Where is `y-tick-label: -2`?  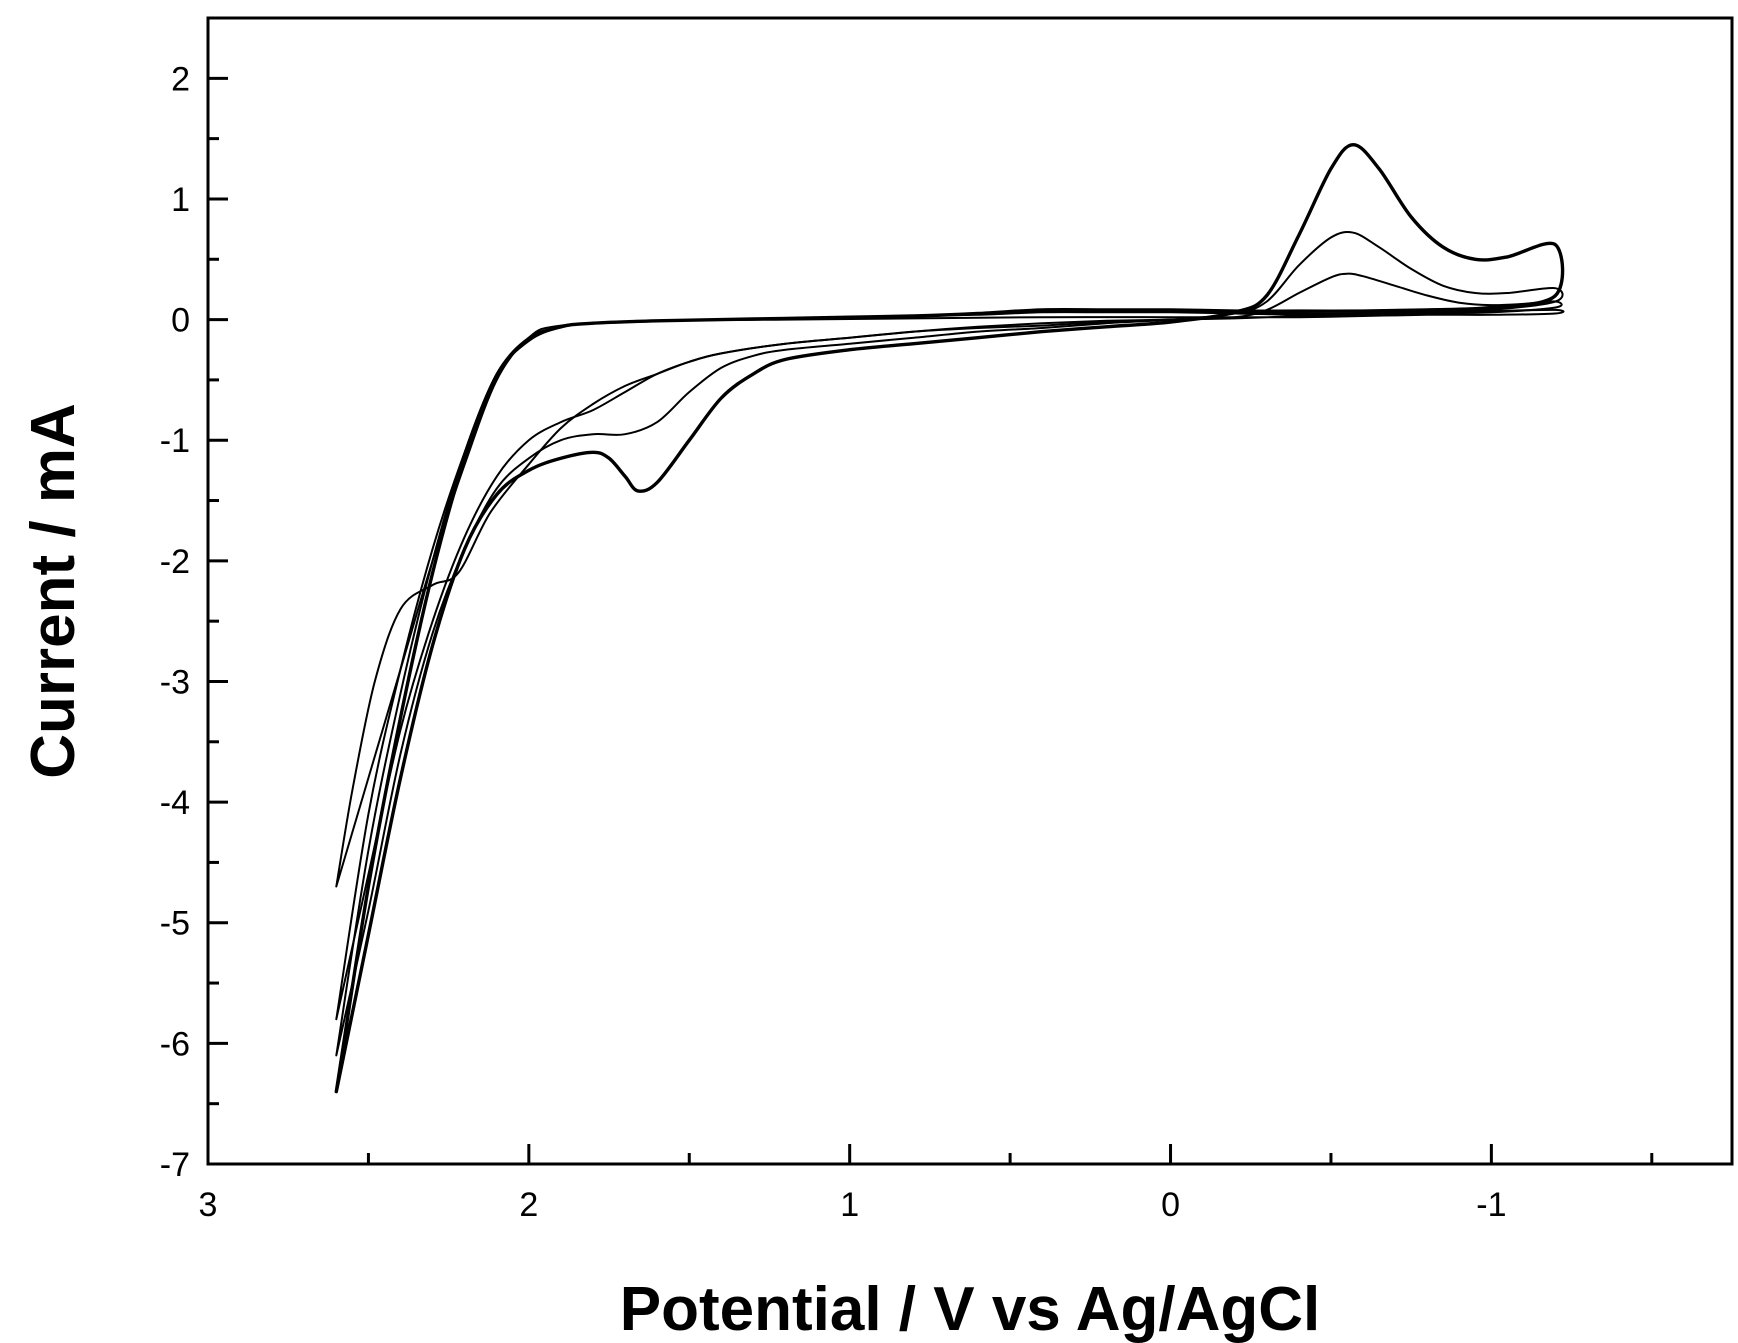 y-tick-label: -2 is located at coordinates (175, 562).